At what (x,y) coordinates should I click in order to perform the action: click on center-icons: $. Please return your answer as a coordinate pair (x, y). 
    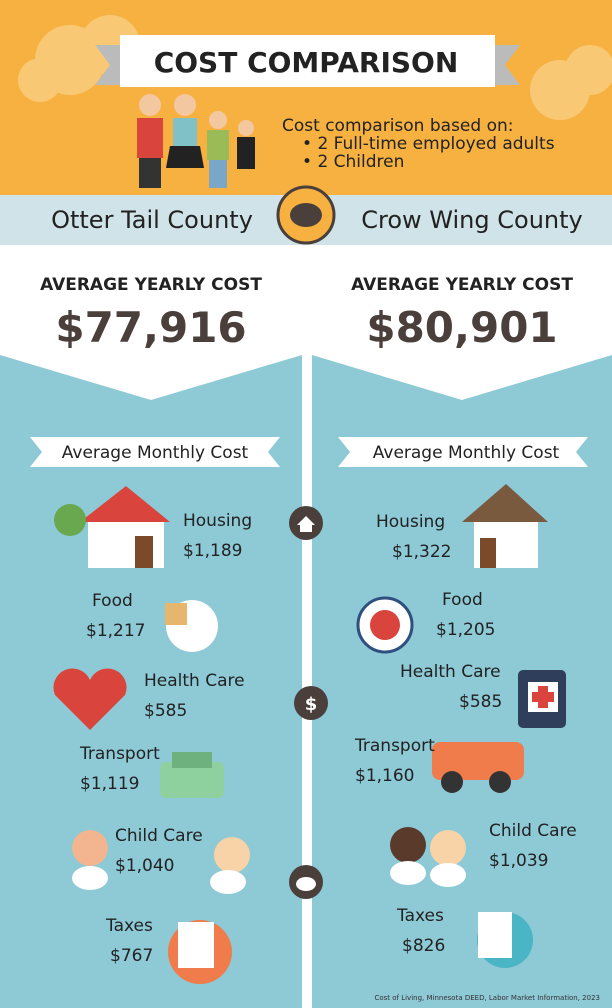
    Looking at the image, I should click on (308, 702).